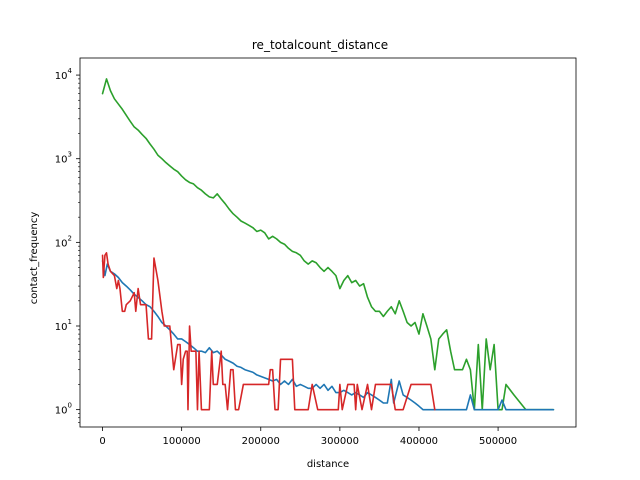 The image size is (640, 480). Describe the element at coordinates (64, 74) in the screenshot. I see `y-tick-label: 10⁴` at that location.